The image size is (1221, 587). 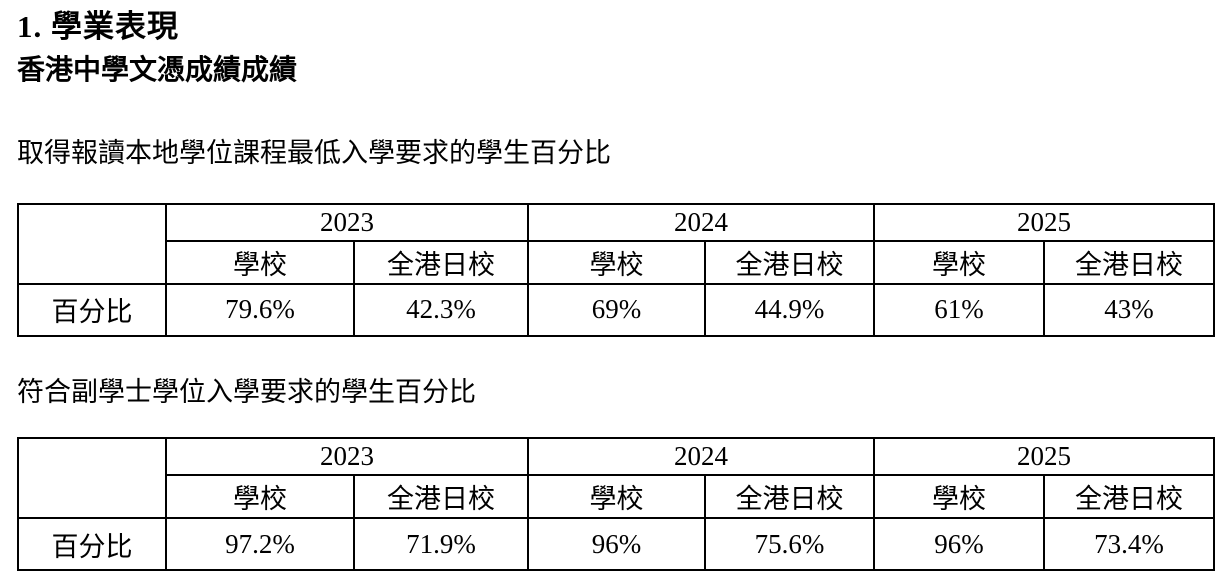 What do you see at coordinates (1129, 309) in the screenshot?
I see `value-cell: 43%` at bounding box center [1129, 309].